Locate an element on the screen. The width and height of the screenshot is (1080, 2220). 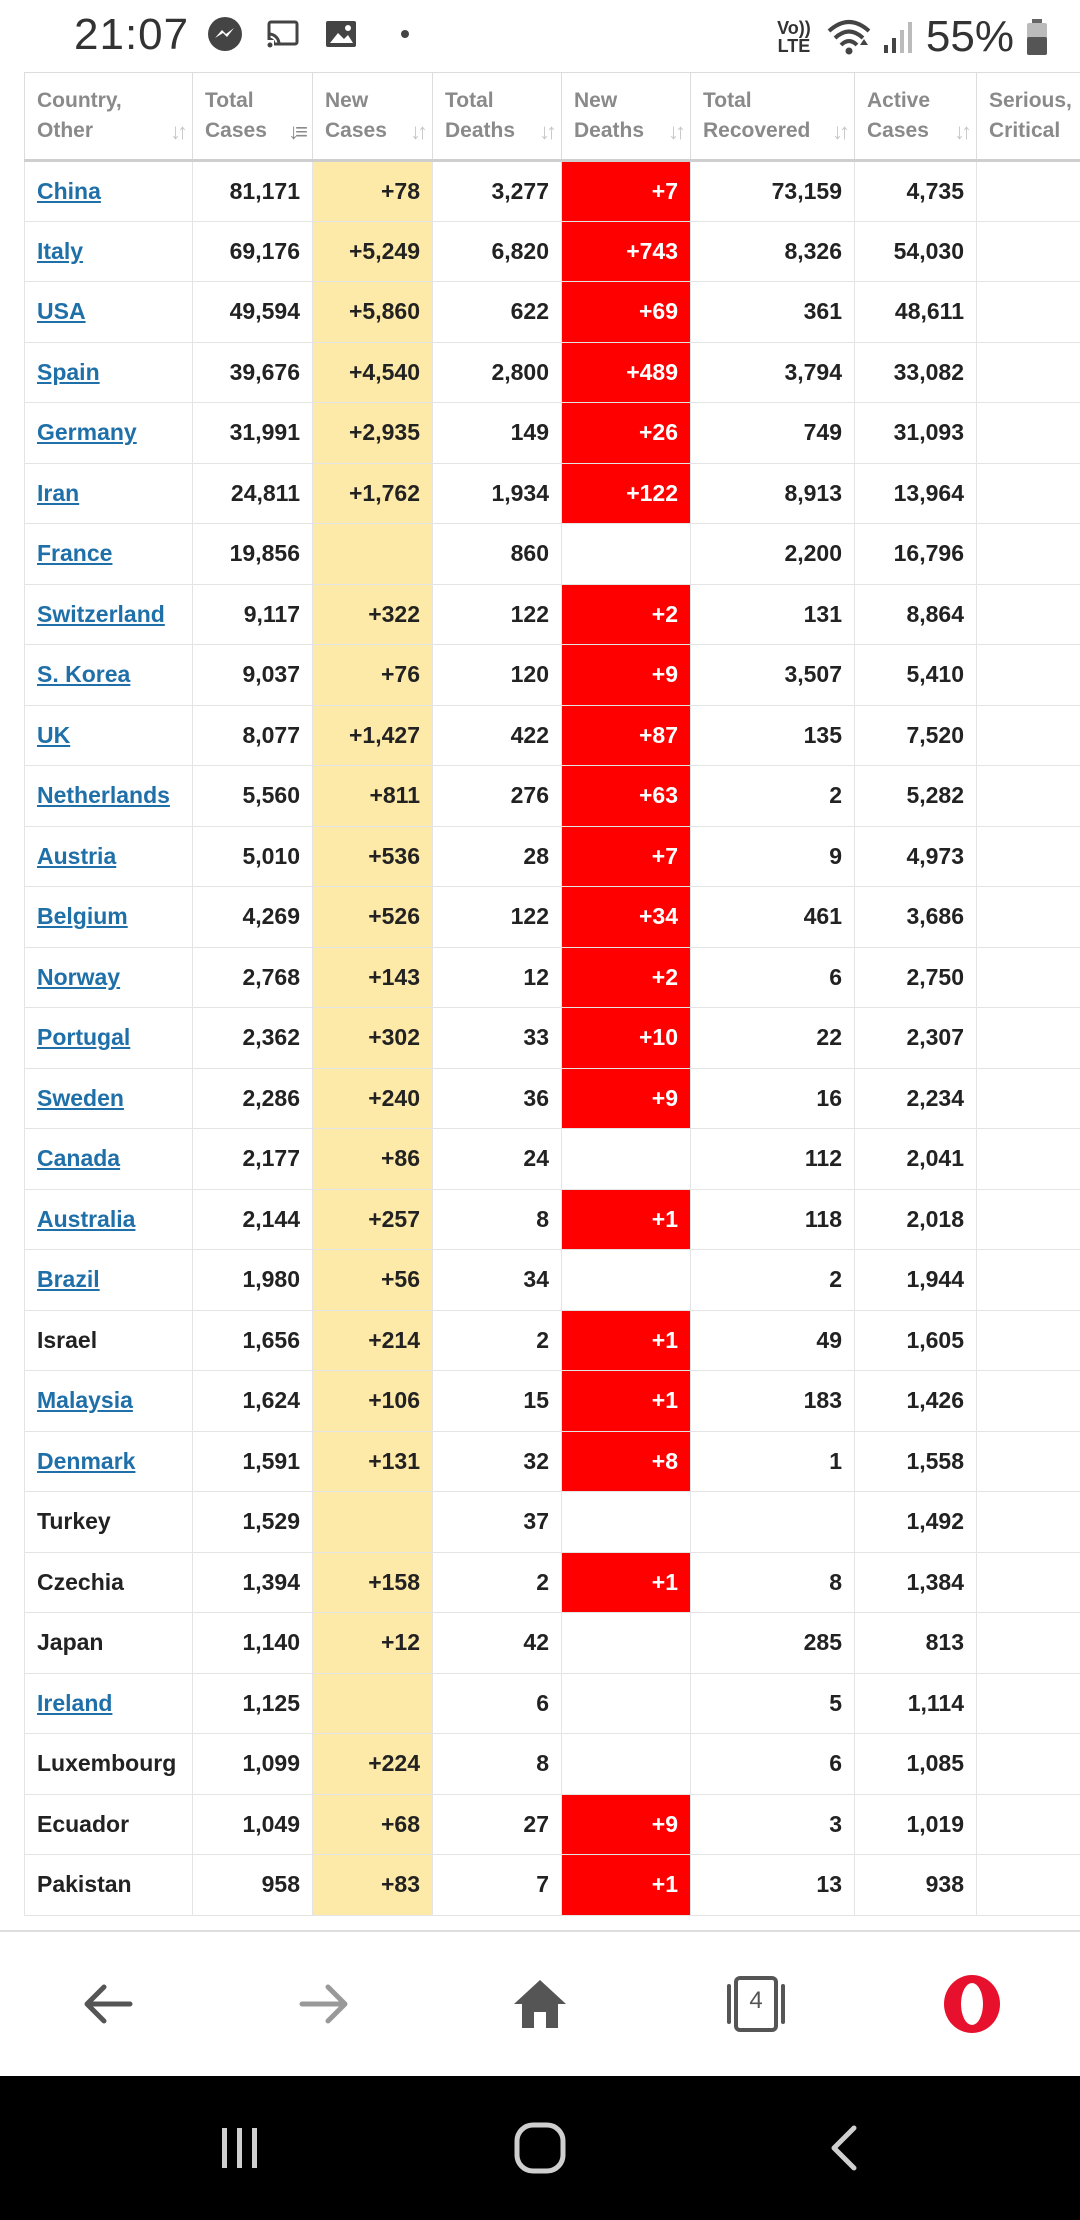
country-cell: France is located at coordinates (108, 554).